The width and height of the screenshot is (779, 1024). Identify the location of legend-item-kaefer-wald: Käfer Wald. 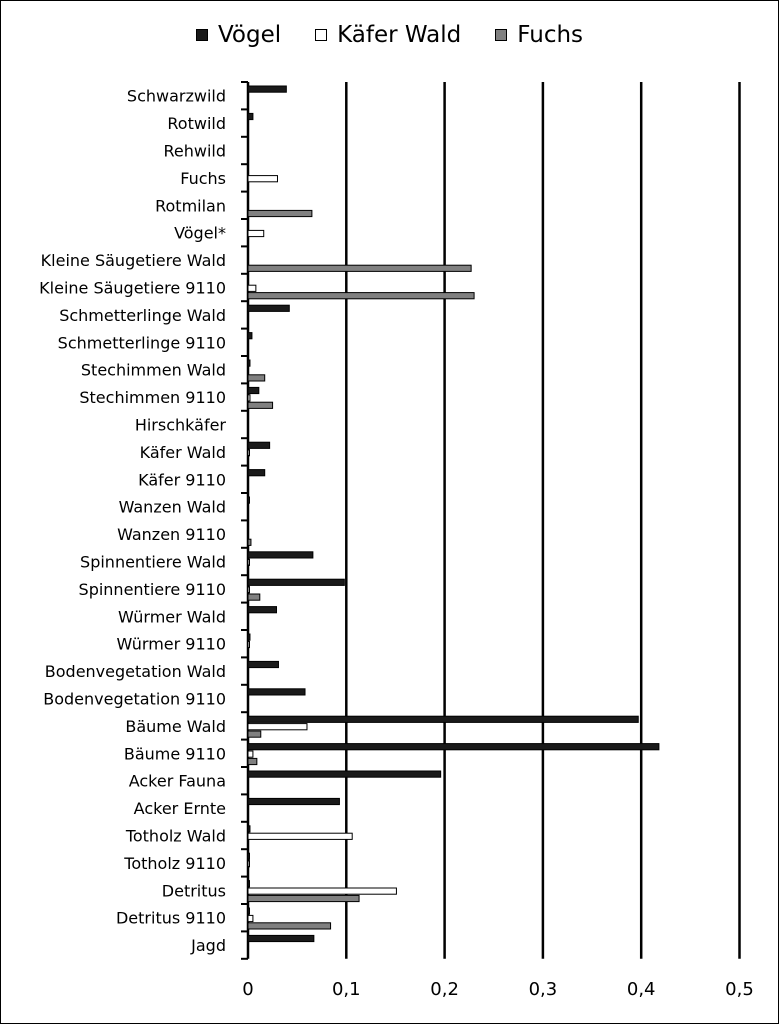
(388, 35).